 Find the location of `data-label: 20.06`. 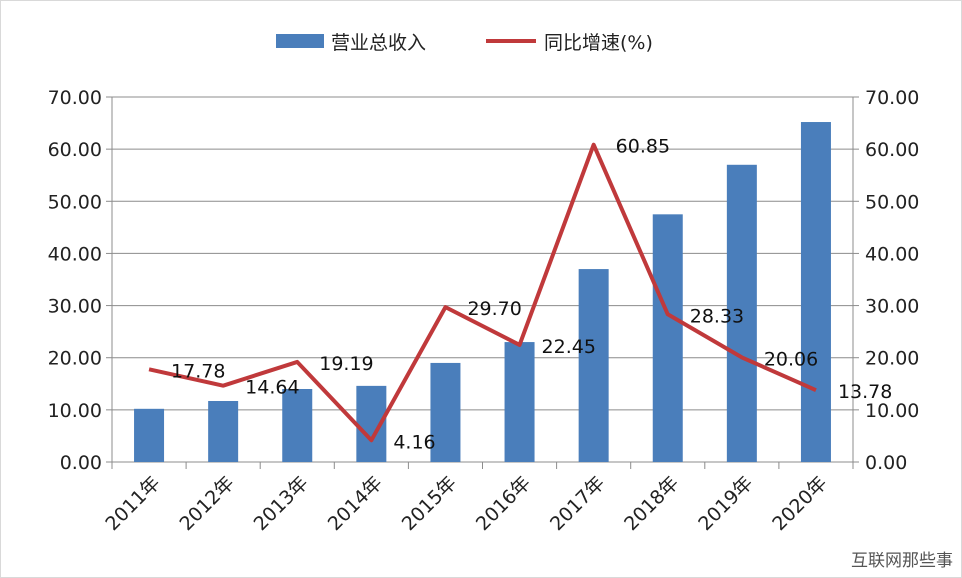

data-label: 20.06 is located at coordinates (791, 359).